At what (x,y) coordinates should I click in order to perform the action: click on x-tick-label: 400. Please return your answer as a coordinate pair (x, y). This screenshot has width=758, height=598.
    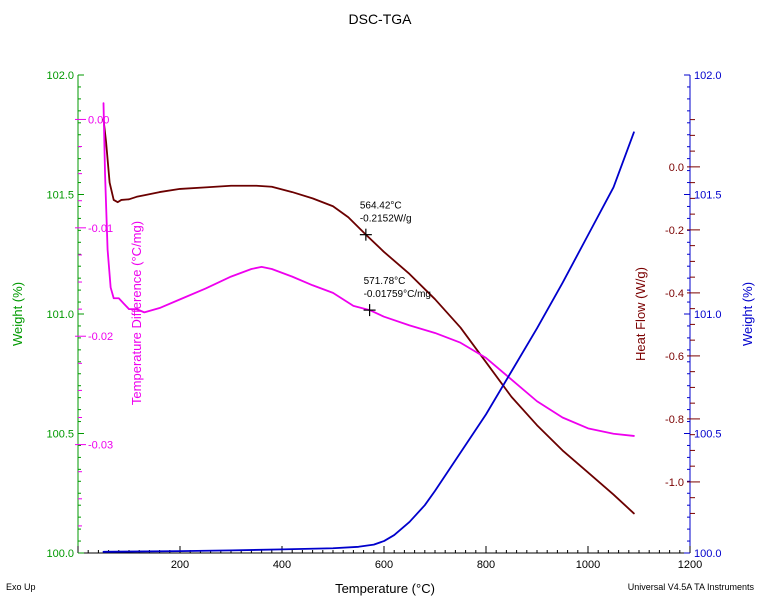
    Looking at the image, I should click on (282, 565).